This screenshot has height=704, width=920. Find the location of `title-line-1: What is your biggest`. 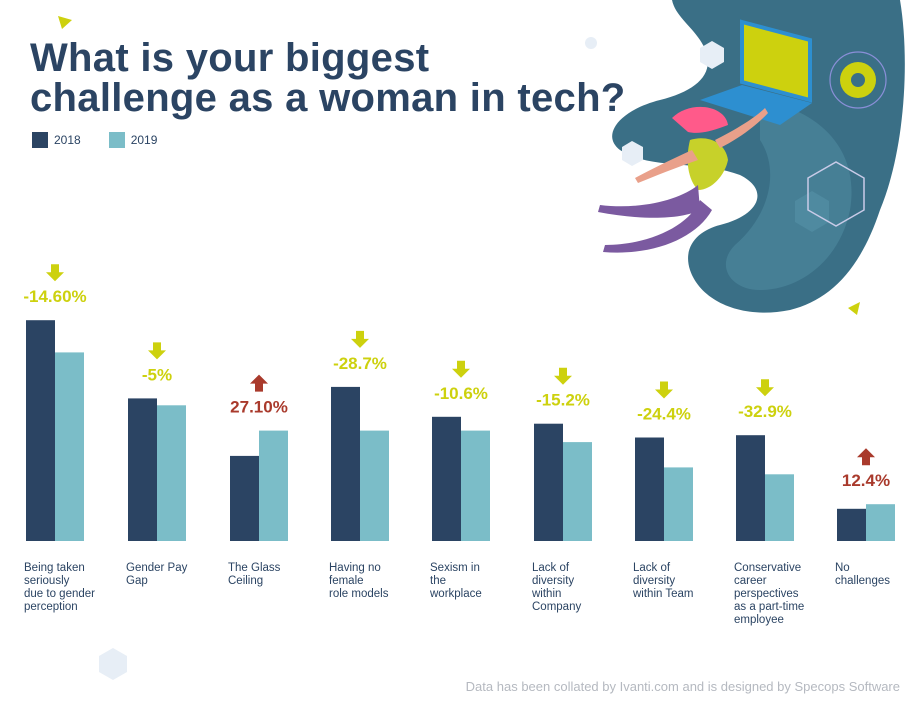

title-line-1: What is your biggest is located at coordinates (230, 58).